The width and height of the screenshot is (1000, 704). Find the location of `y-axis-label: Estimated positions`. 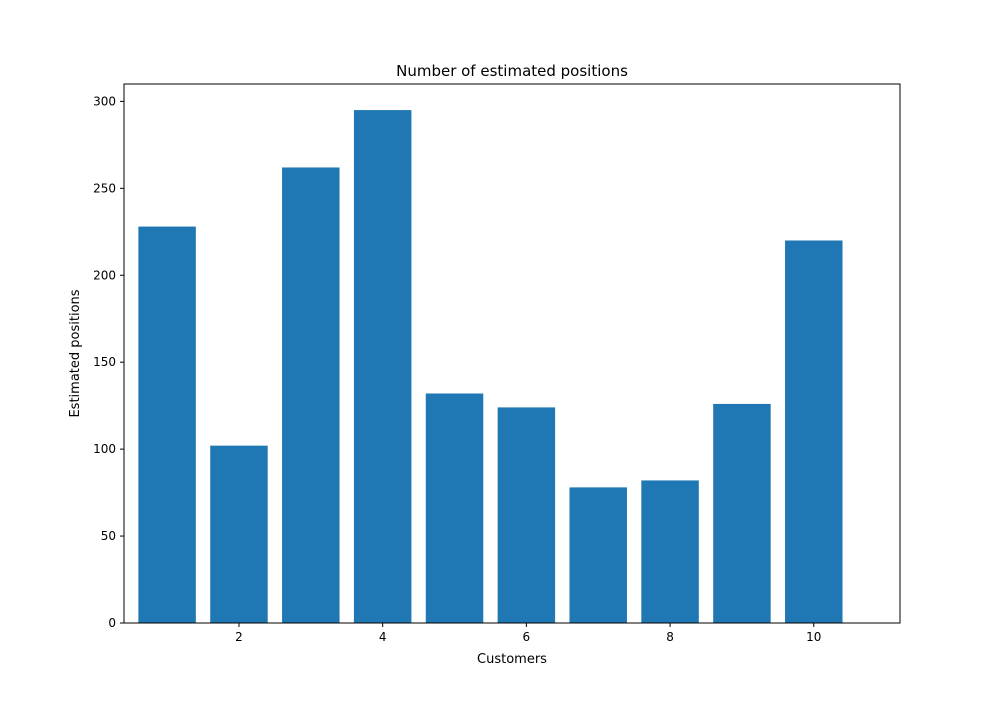

y-axis-label: Estimated positions is located at coordinates (75, 353).